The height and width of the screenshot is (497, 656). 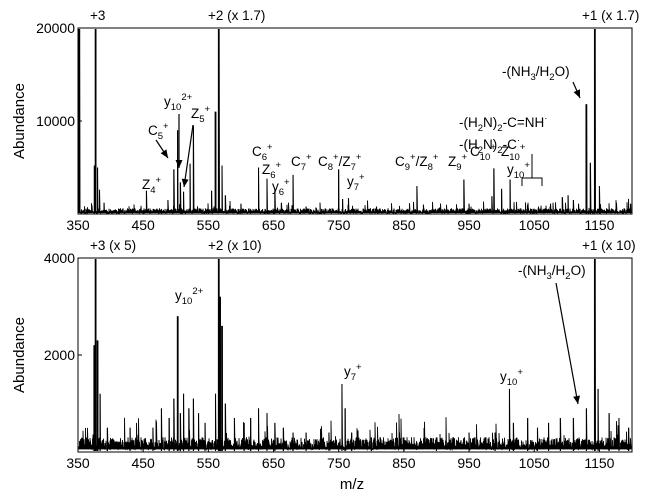 I want to click on neutral-loss-label: -(H2​N)2​-C=NH·​, so click(x=503, y=123).